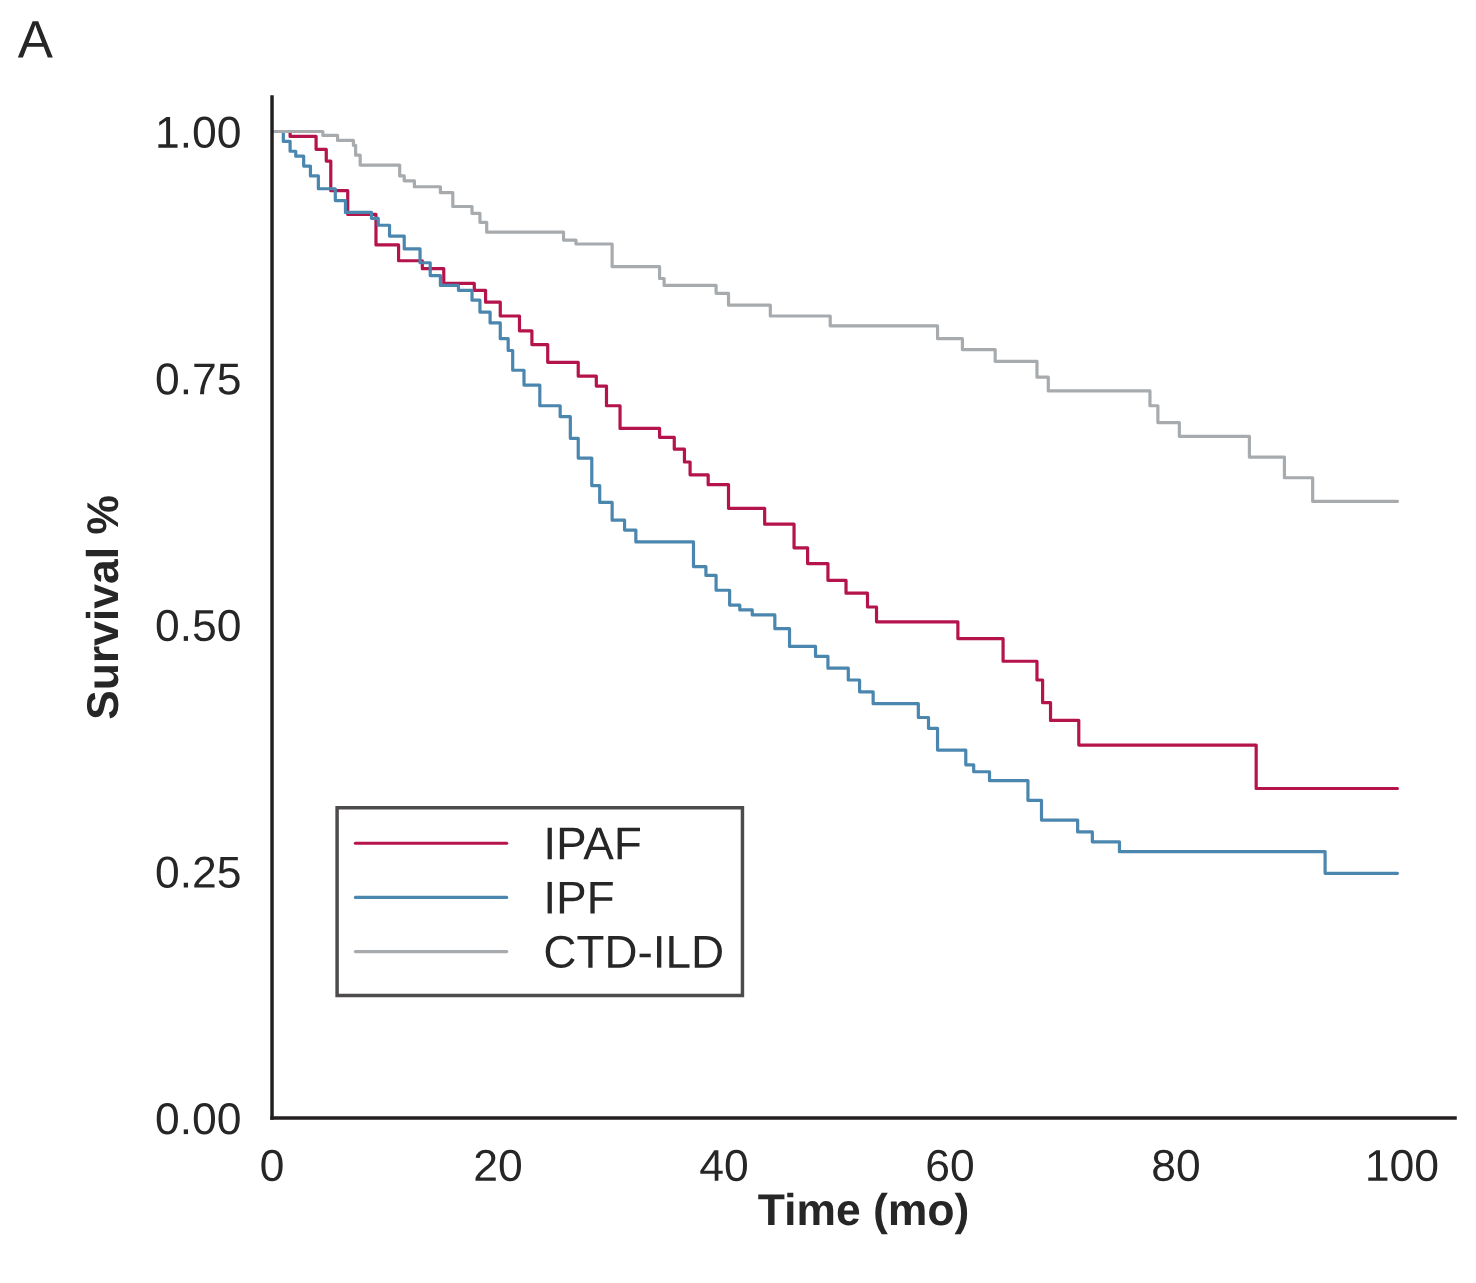 The height and width of the screenshot is (1283, 1476). I want to click on y-tick-label: 1.00, so click(199, 132).